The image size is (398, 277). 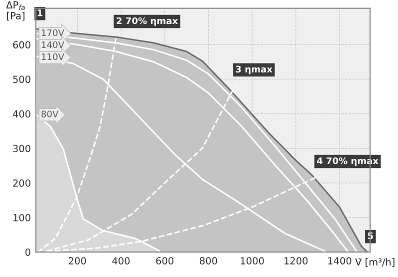 I want to click on y-tick-label: 200, so click(x=21, y=183).